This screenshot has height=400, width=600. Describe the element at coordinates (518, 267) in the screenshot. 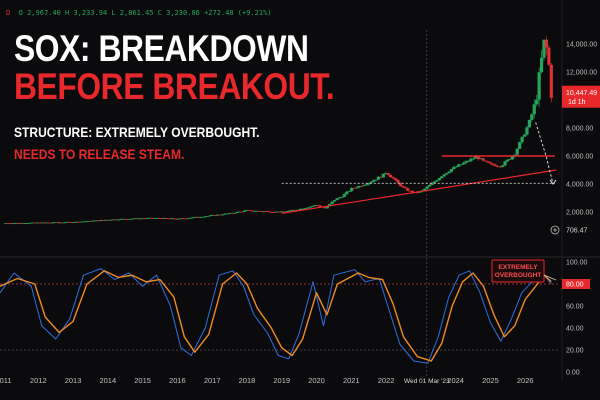

I see `overbought-annotation-text: EXTREMELY` at that location.